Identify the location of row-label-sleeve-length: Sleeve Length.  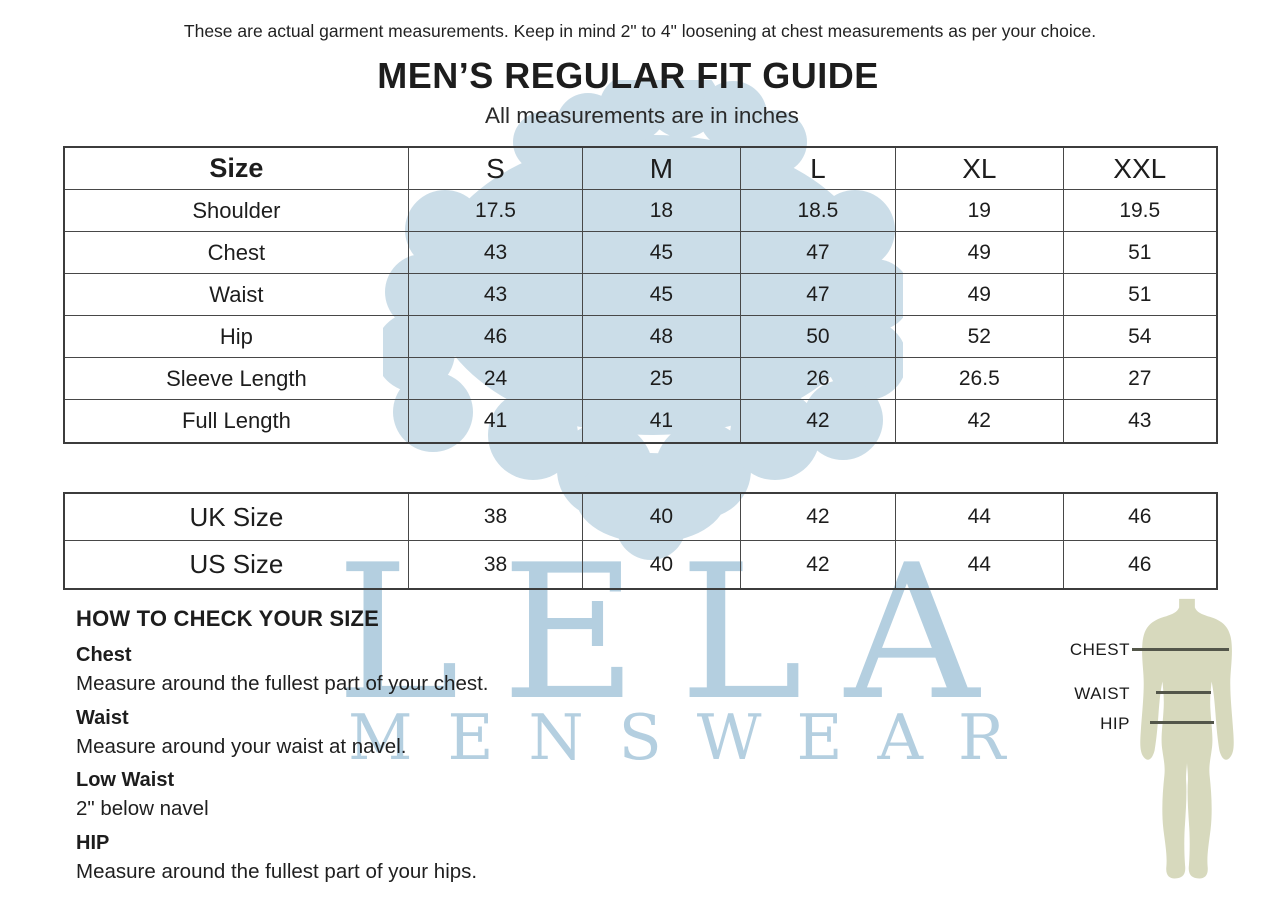
(237, 379).